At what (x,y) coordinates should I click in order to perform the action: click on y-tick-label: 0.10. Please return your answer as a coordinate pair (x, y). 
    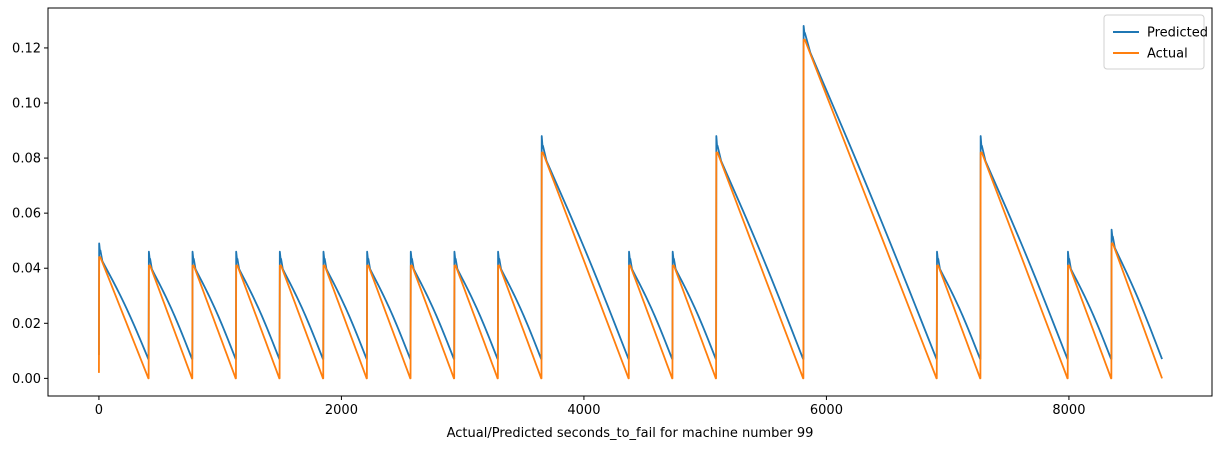
    Looking at the image, I should click on (26, 104).